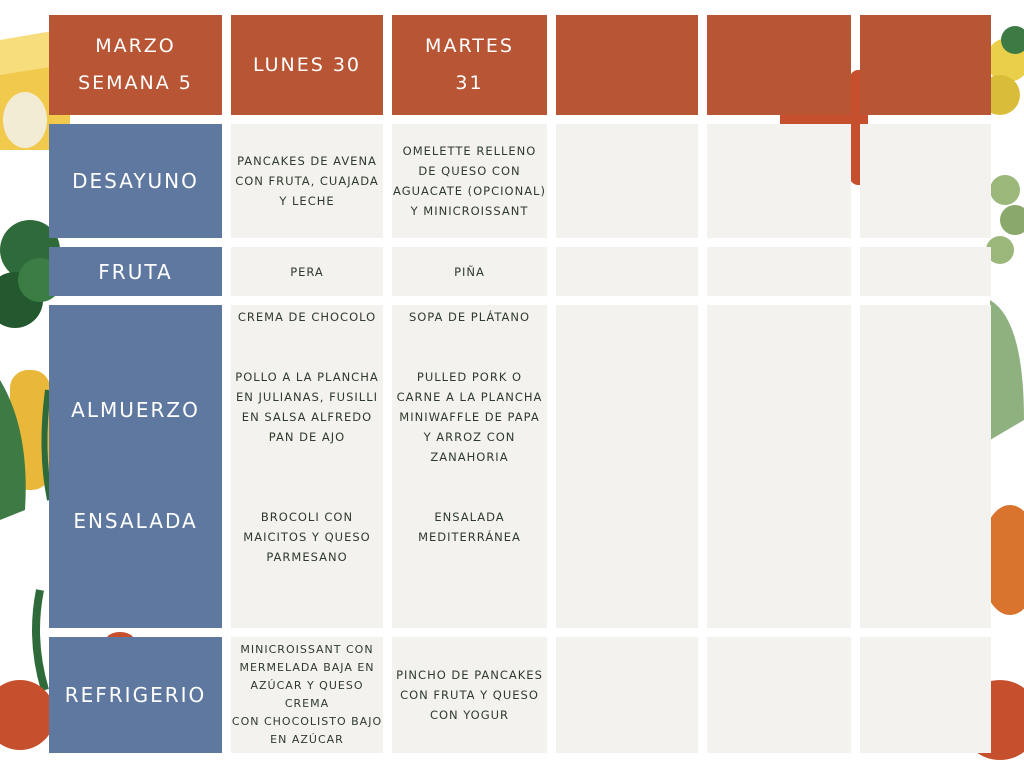 This screenshot has height=768, width=1024. What do you see at coordinates (1007, 370) in the screenshot?
I see `lettuce-illustration` at bounding box center [1007, 370].